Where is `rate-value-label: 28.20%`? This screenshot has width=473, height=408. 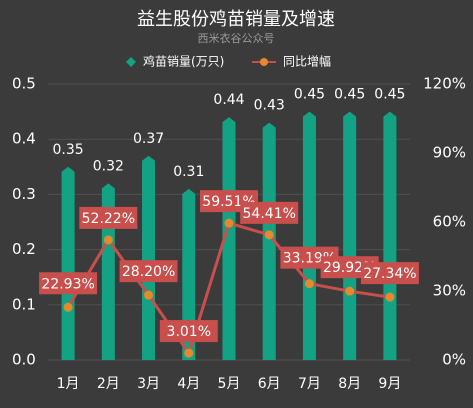
rate-value-label: 28.20% is located at coordinates (148, 272).